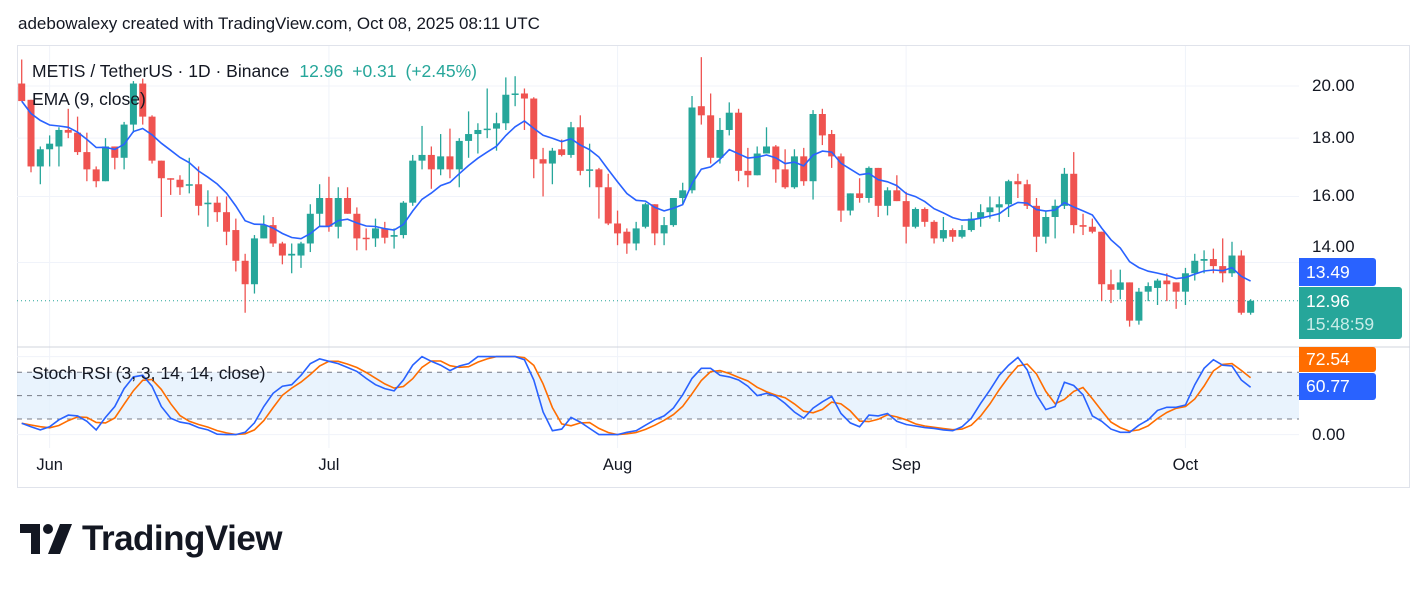 The height and width of the screenshot is (591, 1428). What do you see at coordinates (1328, 301) in the screenshot?
I see `last-price-badge-value: 12.96` at bounding box center [1328, 301].